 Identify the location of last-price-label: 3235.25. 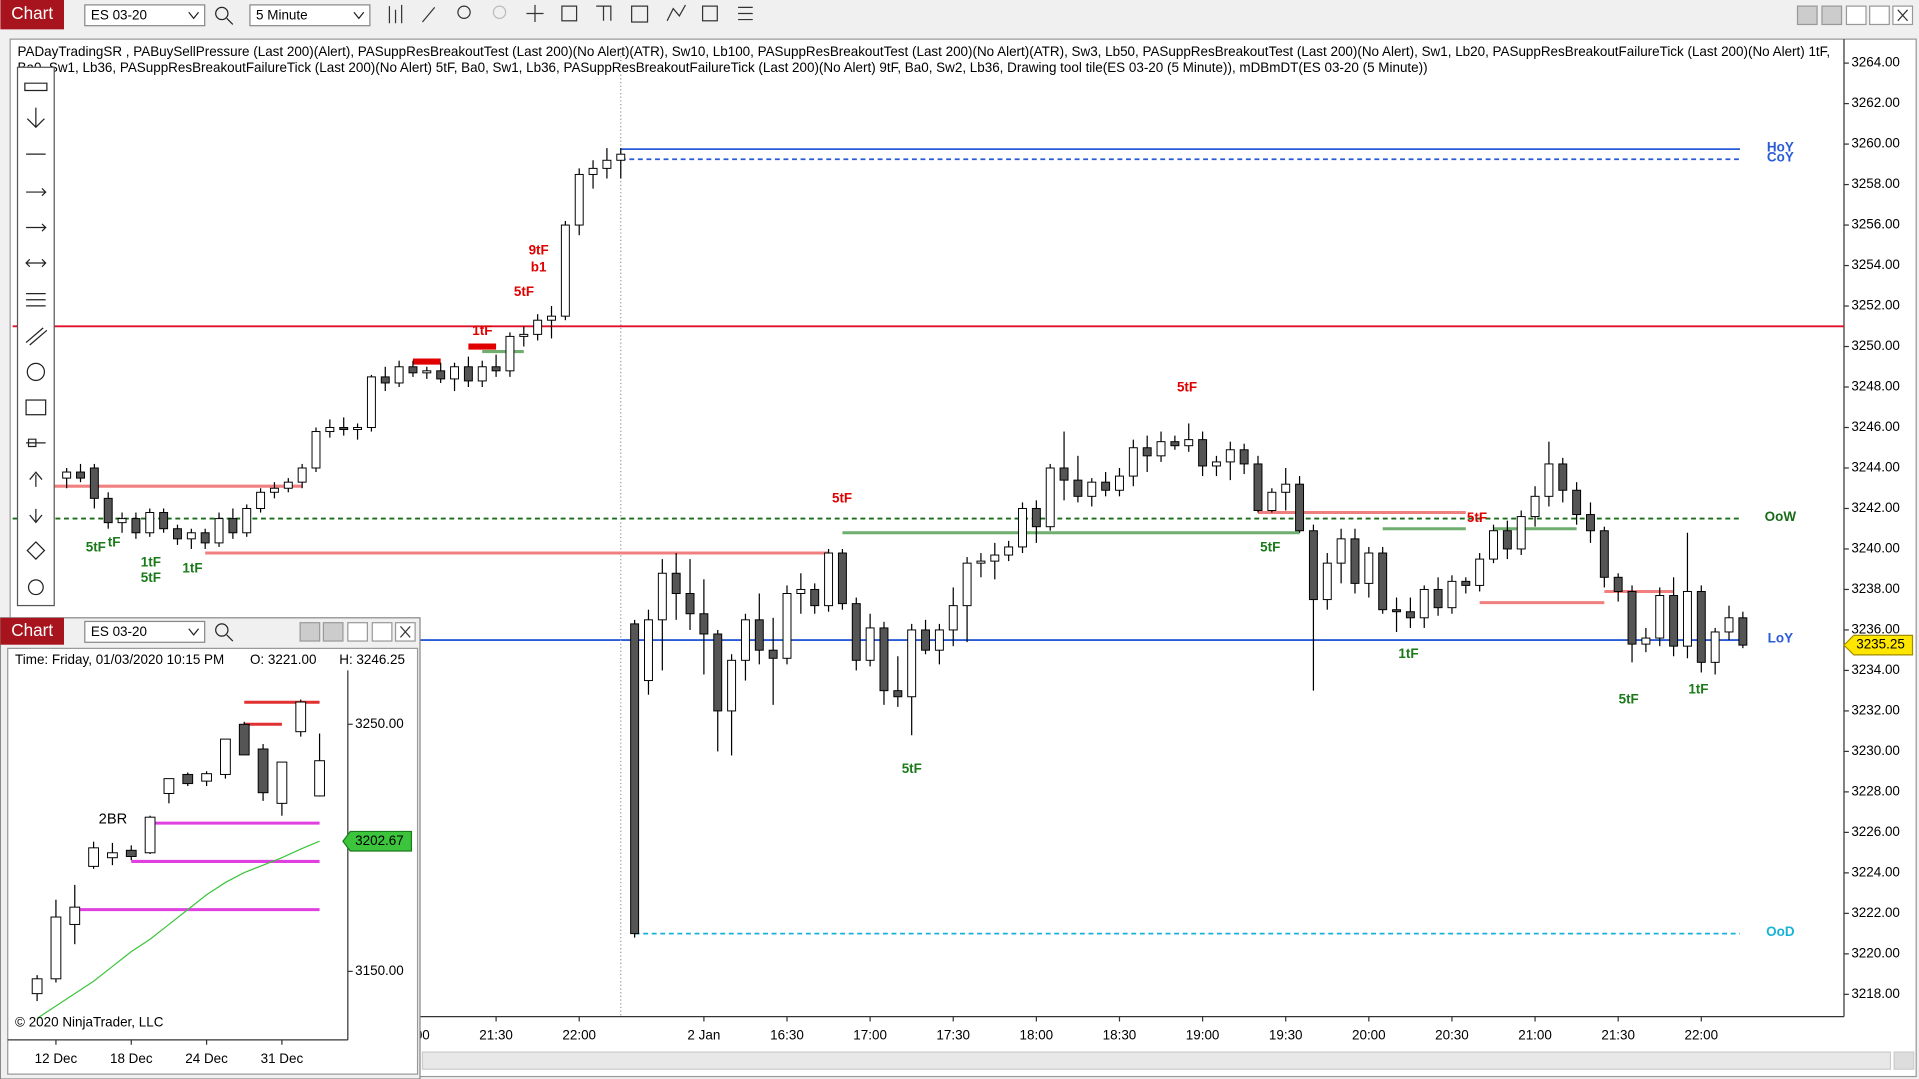
(1880, 644).